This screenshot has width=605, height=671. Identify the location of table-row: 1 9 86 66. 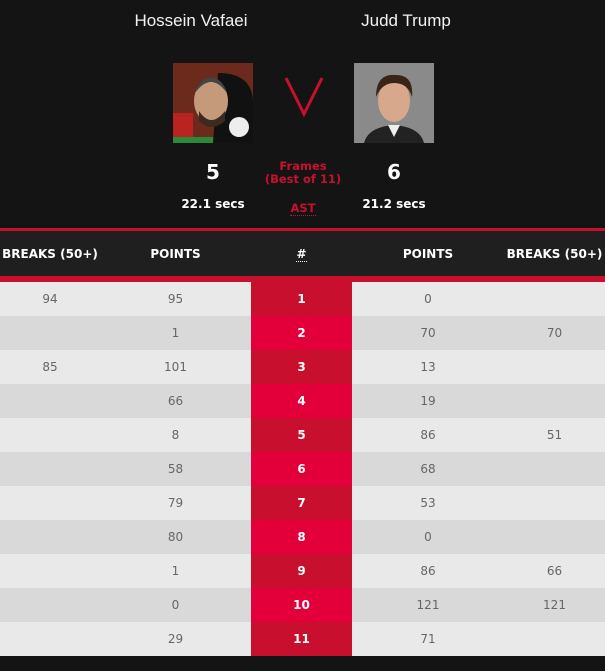
(302, 571).